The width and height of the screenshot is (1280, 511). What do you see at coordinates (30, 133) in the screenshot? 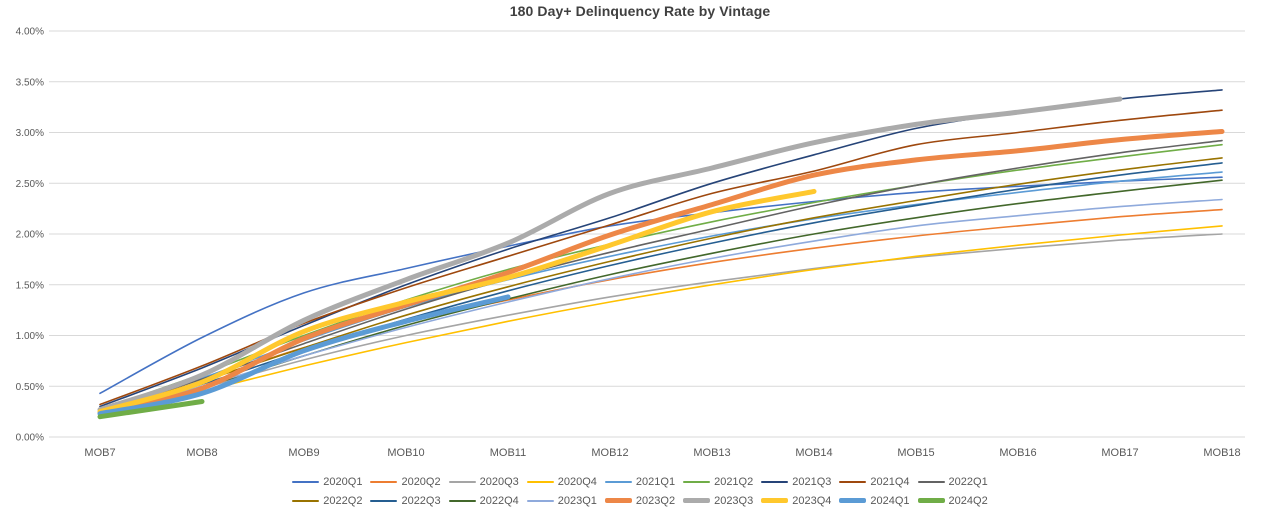
I see `y-tick-label: 3.00%` at bounding box center [30, 133].